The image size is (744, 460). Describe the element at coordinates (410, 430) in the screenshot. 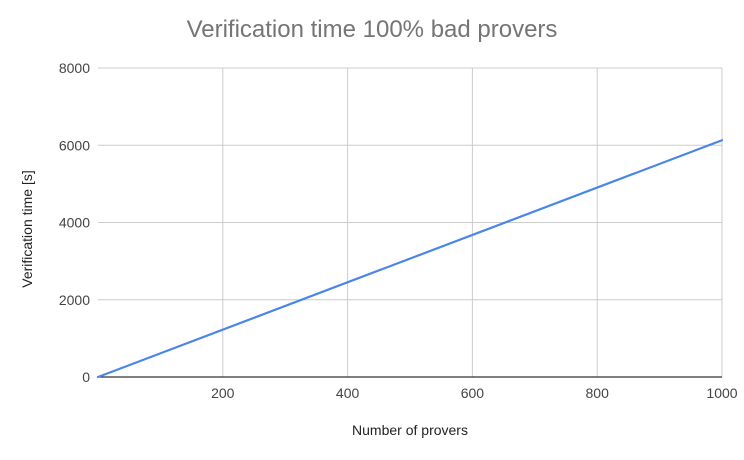

I see `x-axis-label: Number of provers` at that location.